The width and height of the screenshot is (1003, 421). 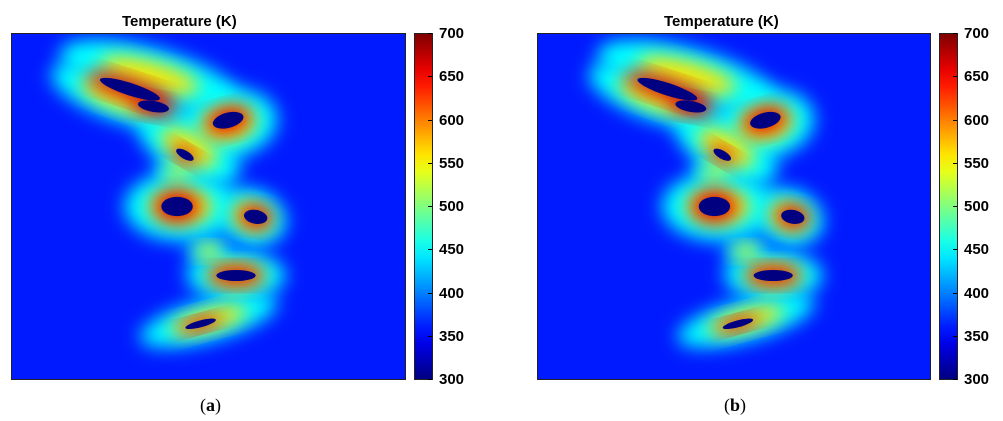 I want to click on panel-caption: (a), so click(x=210, y=405).